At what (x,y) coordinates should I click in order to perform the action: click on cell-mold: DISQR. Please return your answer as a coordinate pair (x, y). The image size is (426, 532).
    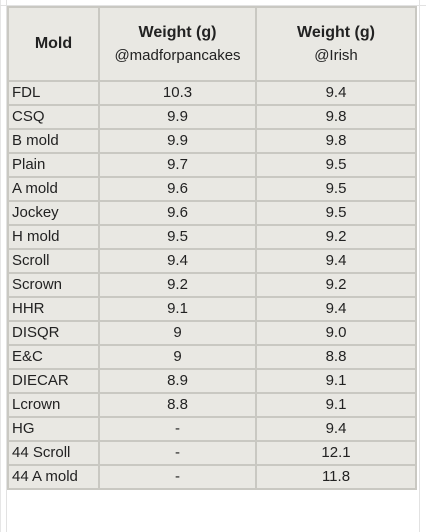
    Looking at the image, I should click on (53, 333).